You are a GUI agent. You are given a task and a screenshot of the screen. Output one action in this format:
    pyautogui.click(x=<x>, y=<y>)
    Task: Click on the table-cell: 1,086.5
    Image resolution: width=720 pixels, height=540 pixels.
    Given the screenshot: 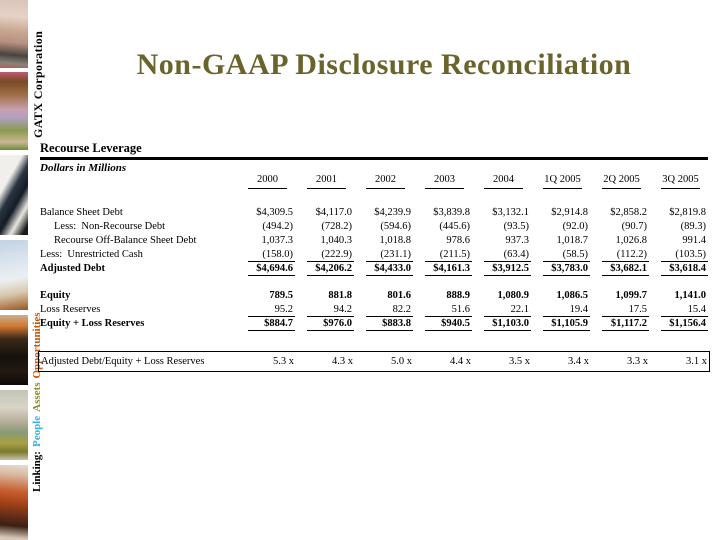 What is the action you would take?
    pyautogui.click(x=560, y=296)
    